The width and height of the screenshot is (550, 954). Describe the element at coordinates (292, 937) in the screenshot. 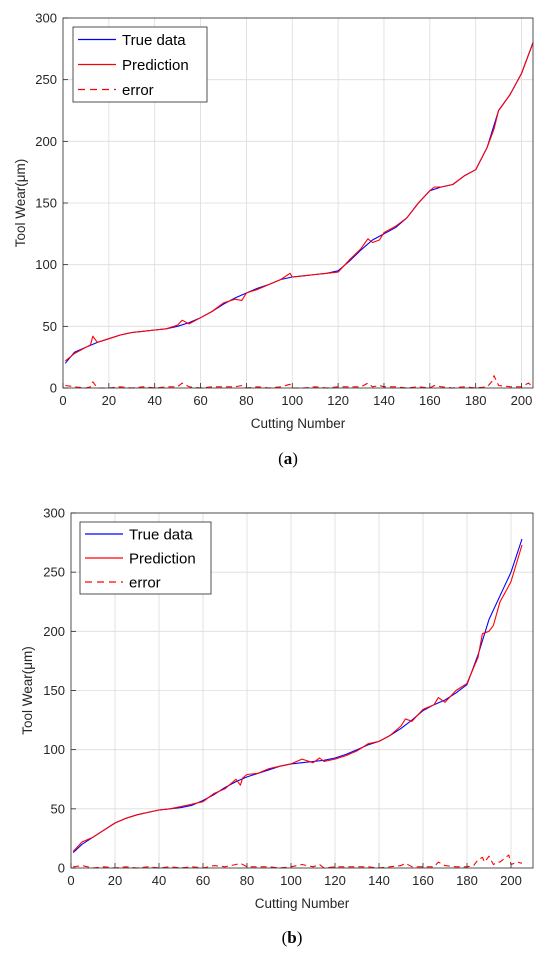

I see `panel-caption: (b)` at that location.